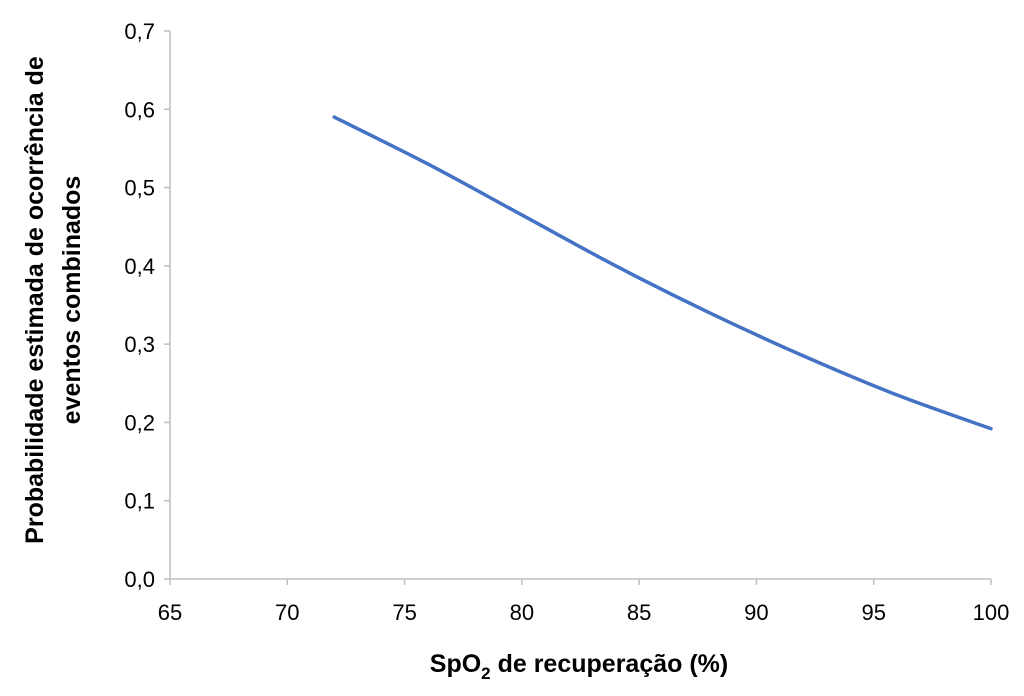 This screenshot has height=696, width=1024. I want to click on y-tick-label: 0,3, so click(139, 344).